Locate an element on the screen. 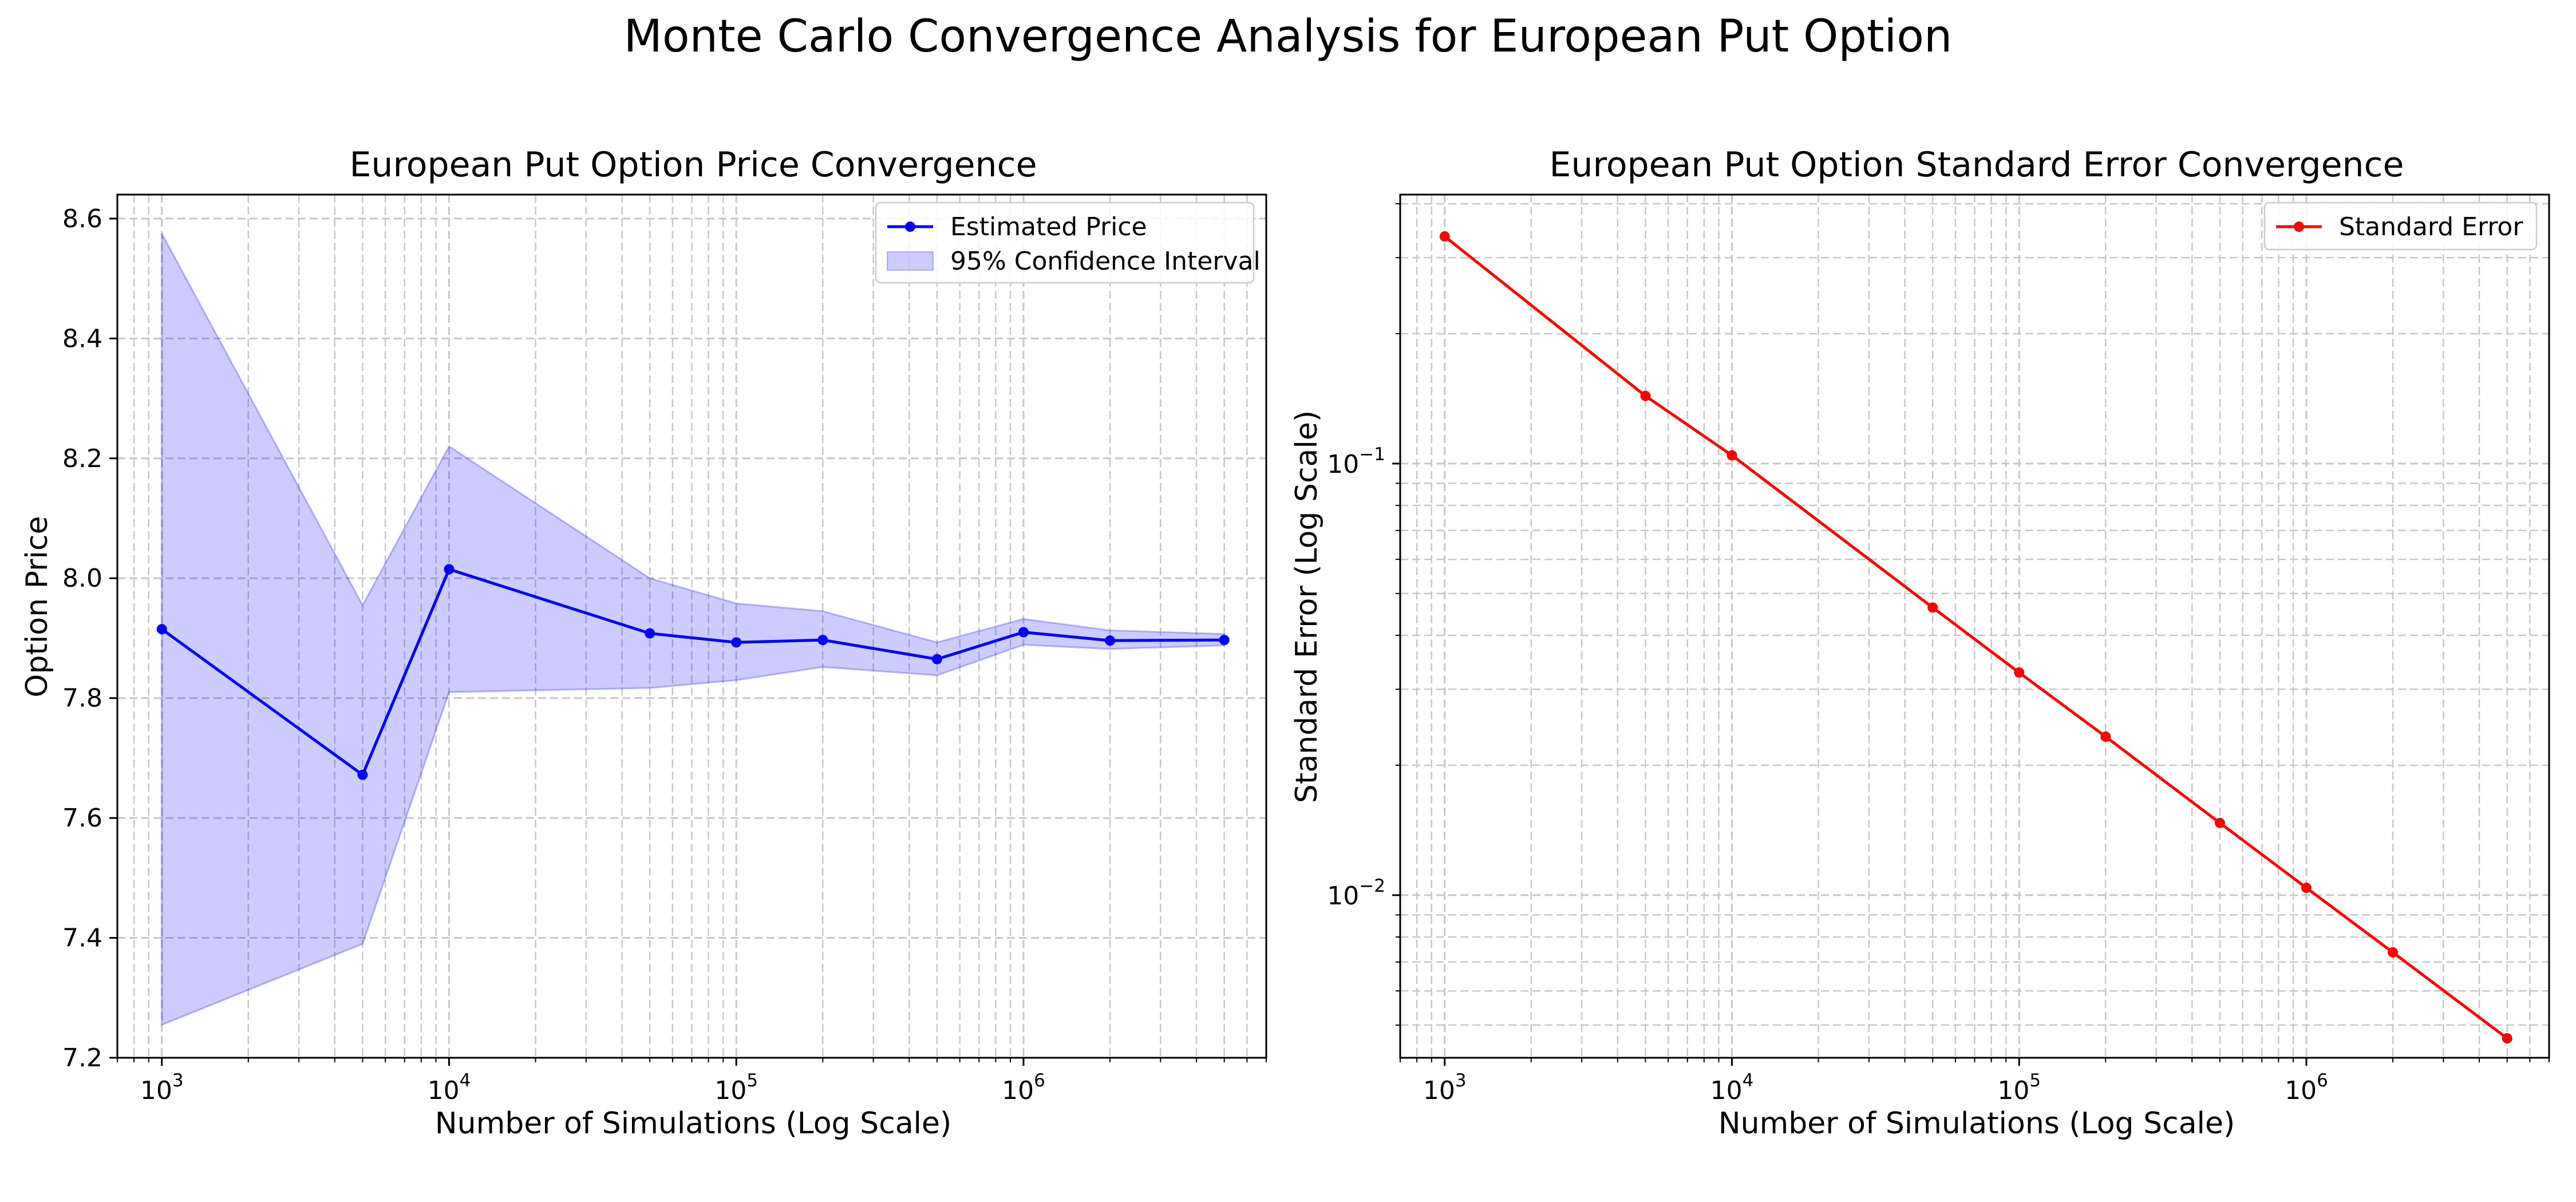 Image resolution: width=2576 pixels, height=1202 pixels. legend-label-band: 95% Confidence Interval is located at coordinates (1105, 262).